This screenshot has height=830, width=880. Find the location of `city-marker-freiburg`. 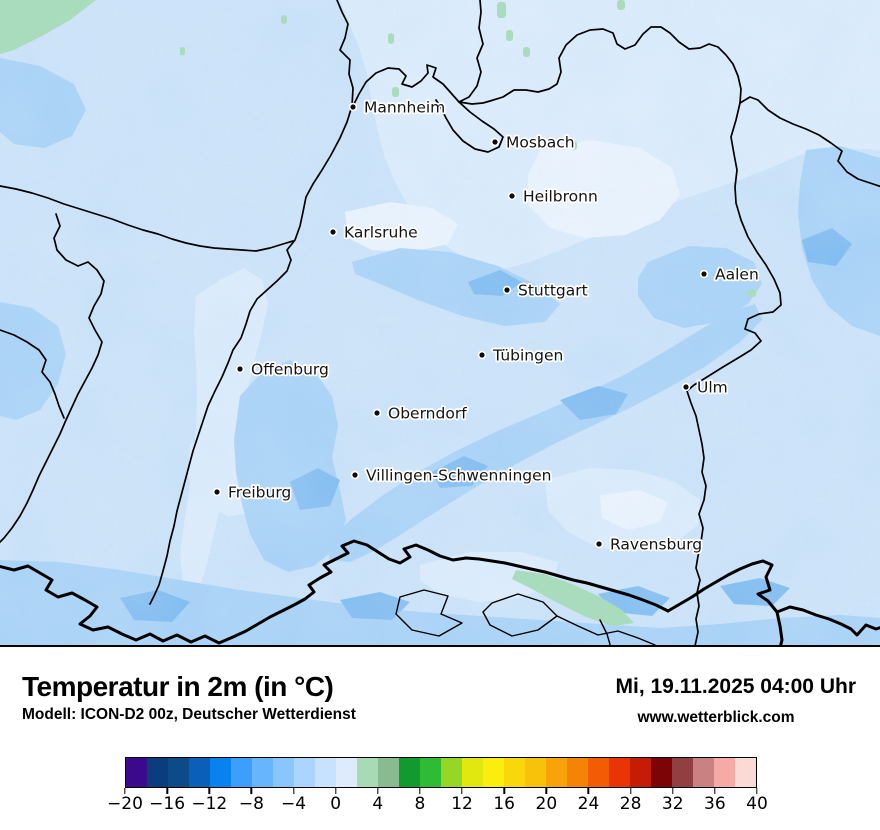

city-marker-freiburg is located at coordinates (217, 492).